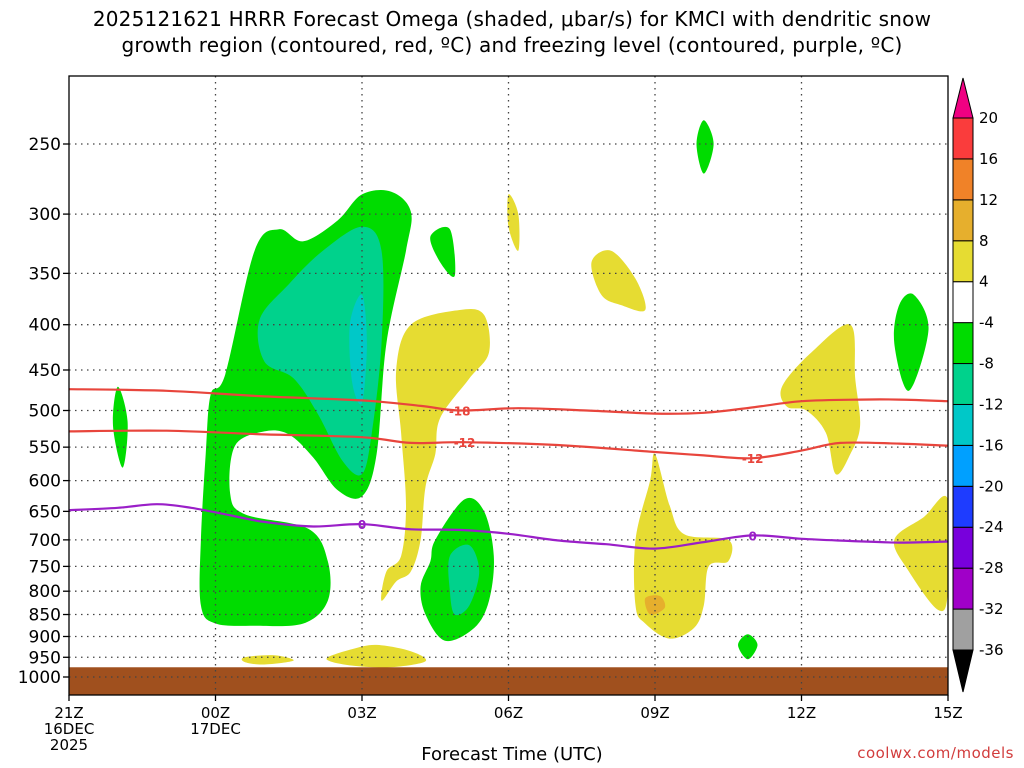 Image resolution: width=1024 pixels, height=768 pixels. I want to click on colorbar-label-2: -28, so click(991, 568).